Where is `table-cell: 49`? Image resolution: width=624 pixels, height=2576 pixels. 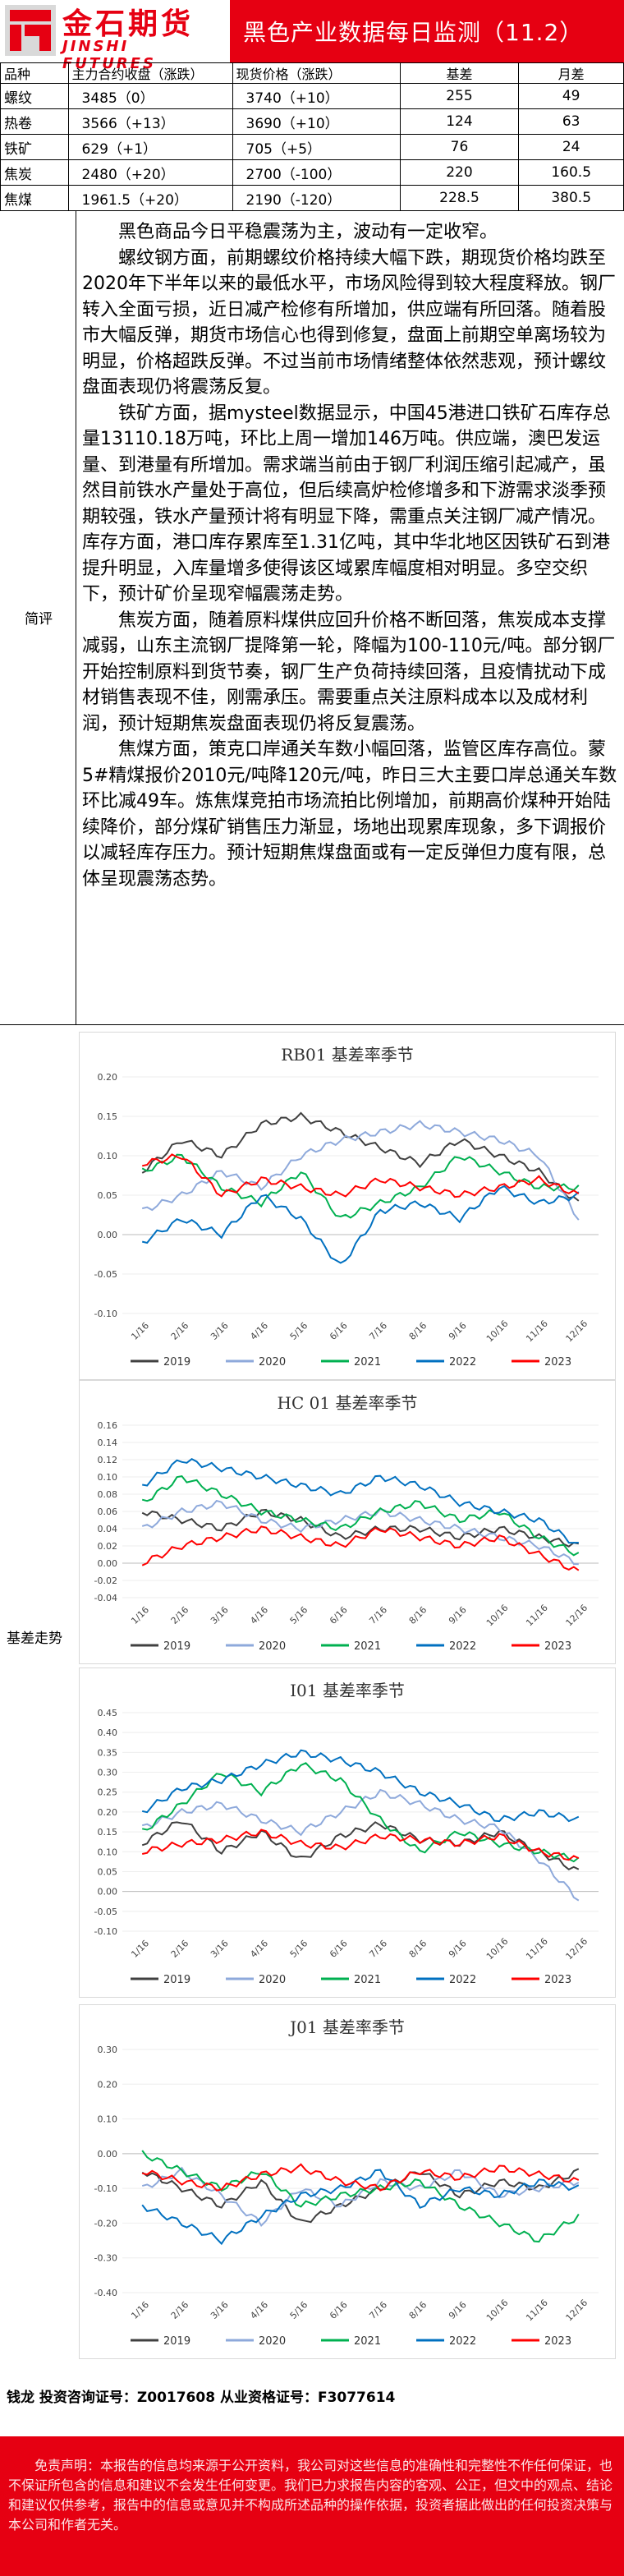
table-cell: 49 is located at coordinates (571, 96).